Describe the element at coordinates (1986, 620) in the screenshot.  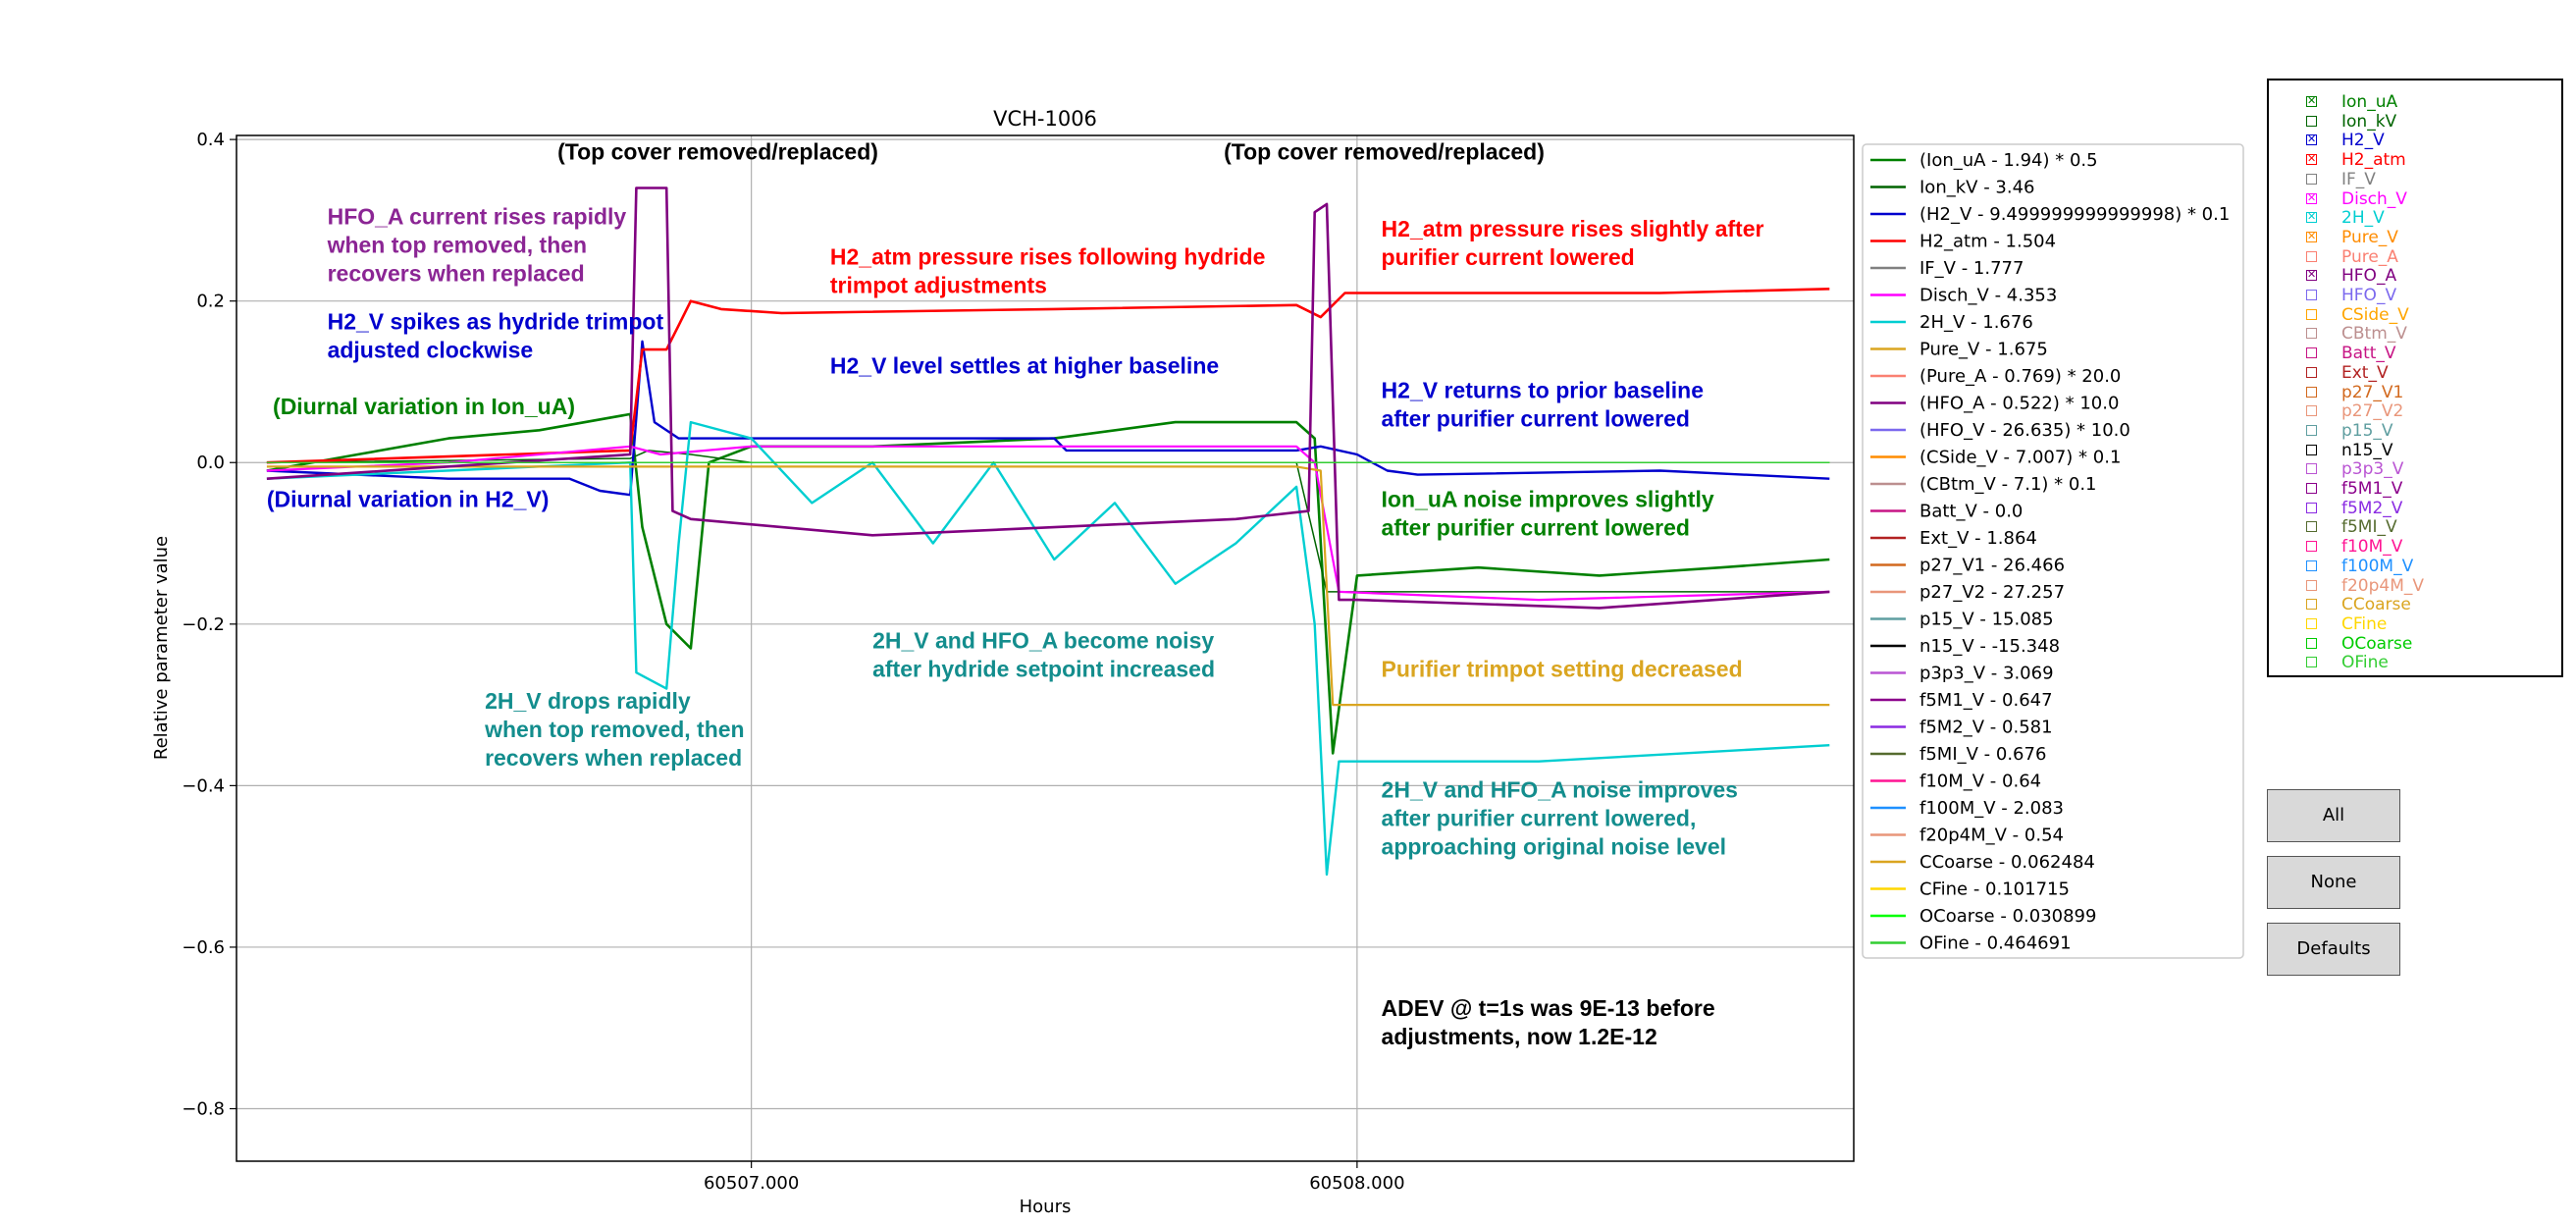
I see `legend-label: p15_V - 15.085` at that location.